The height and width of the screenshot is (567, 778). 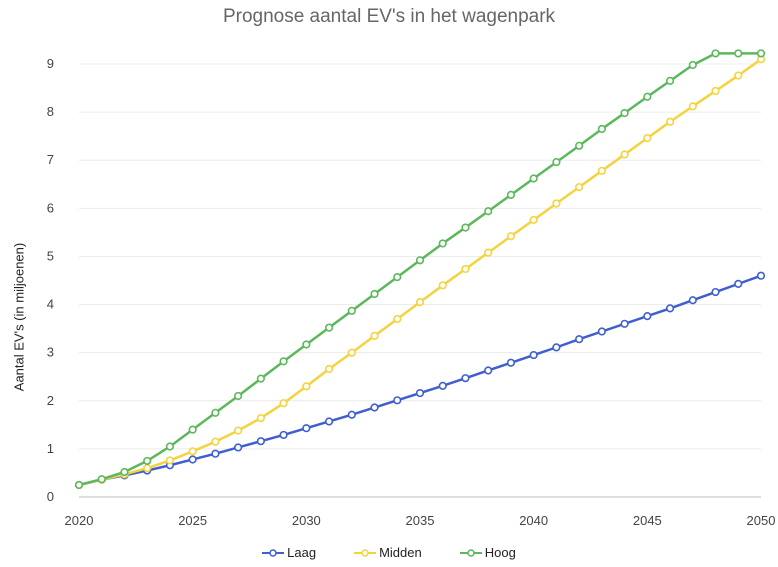 I want to click on legend-label: Midden, so click(x=400, y=552).